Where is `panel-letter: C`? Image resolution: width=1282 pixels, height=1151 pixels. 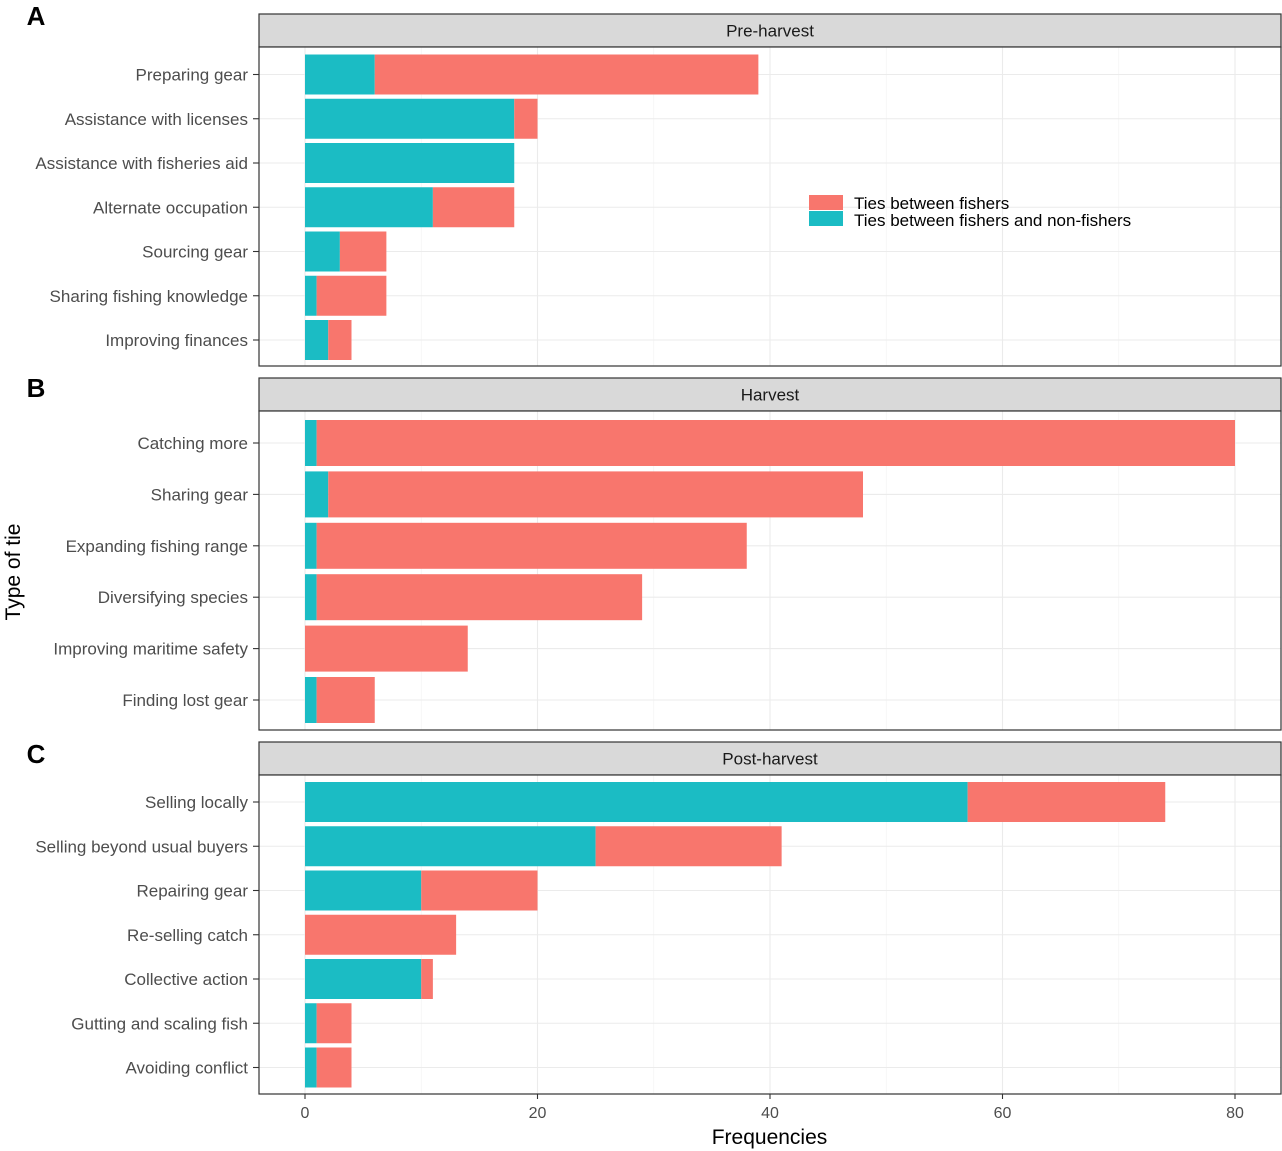
panel-letter: C is located at coordinates (36, 754).